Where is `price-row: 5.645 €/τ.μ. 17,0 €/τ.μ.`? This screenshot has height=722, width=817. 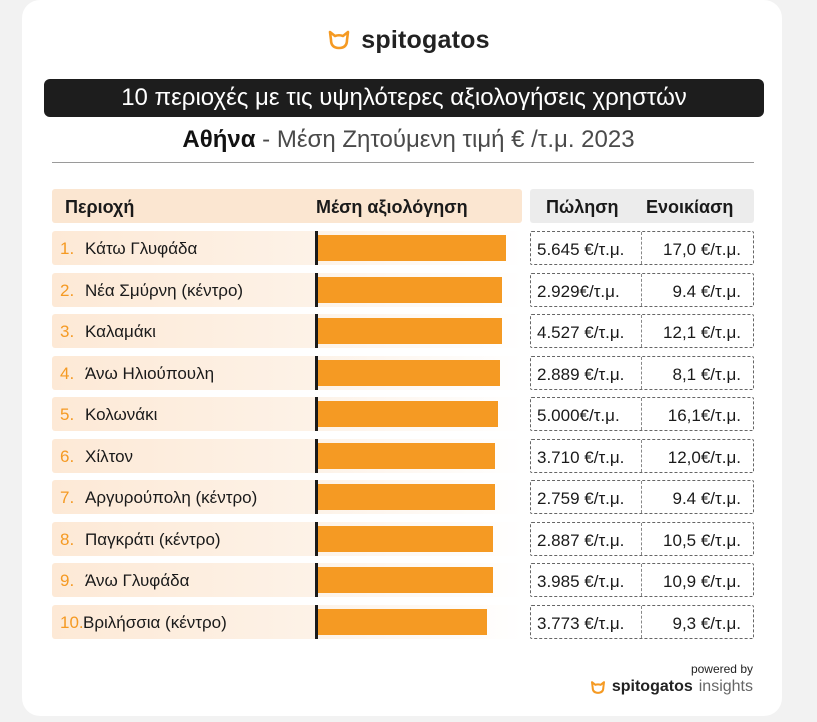 price-row: 5.645 €/τ.μ. 17,0 €/τ.μ. is located at coordinates (642, 248).